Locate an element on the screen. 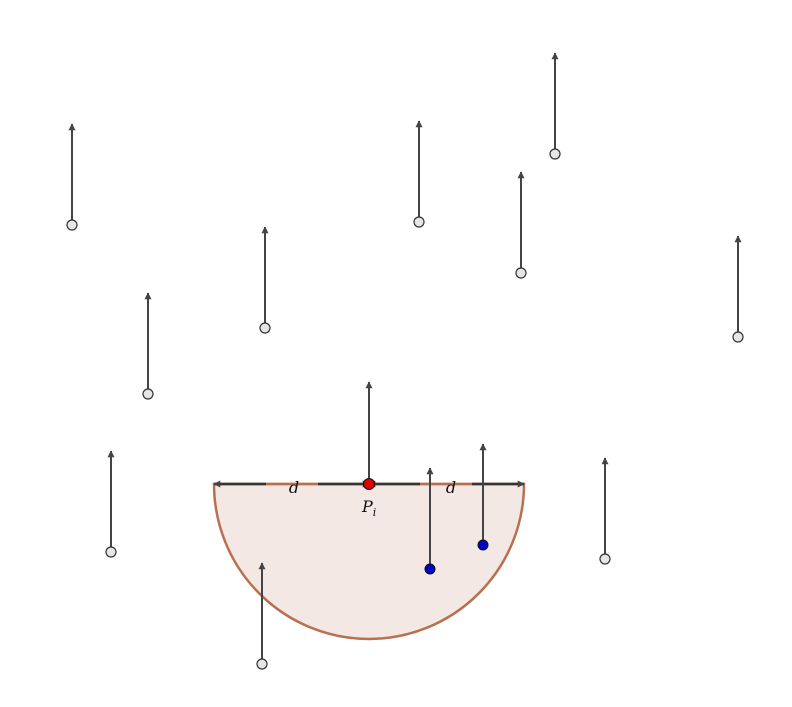 The image size is (792, 707). vector-p-i is located at coordinates (369, 435).